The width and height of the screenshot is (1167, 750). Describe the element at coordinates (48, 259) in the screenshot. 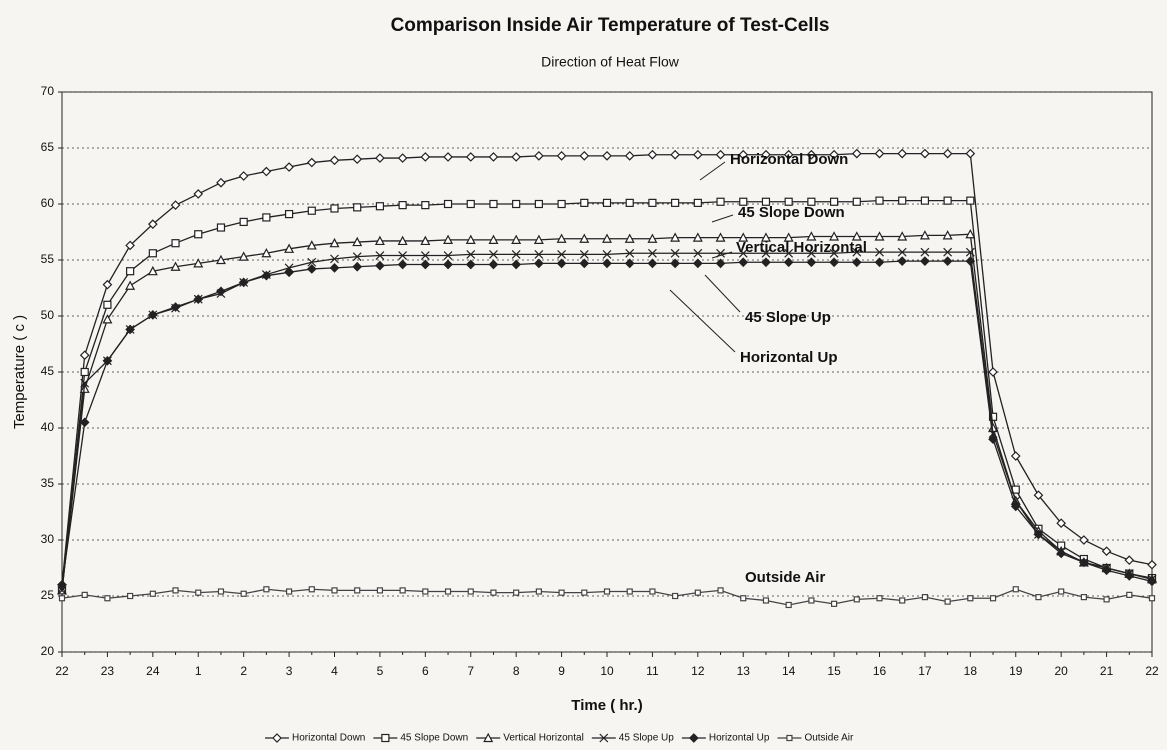

I see `y-tick-label: 55` at that location.